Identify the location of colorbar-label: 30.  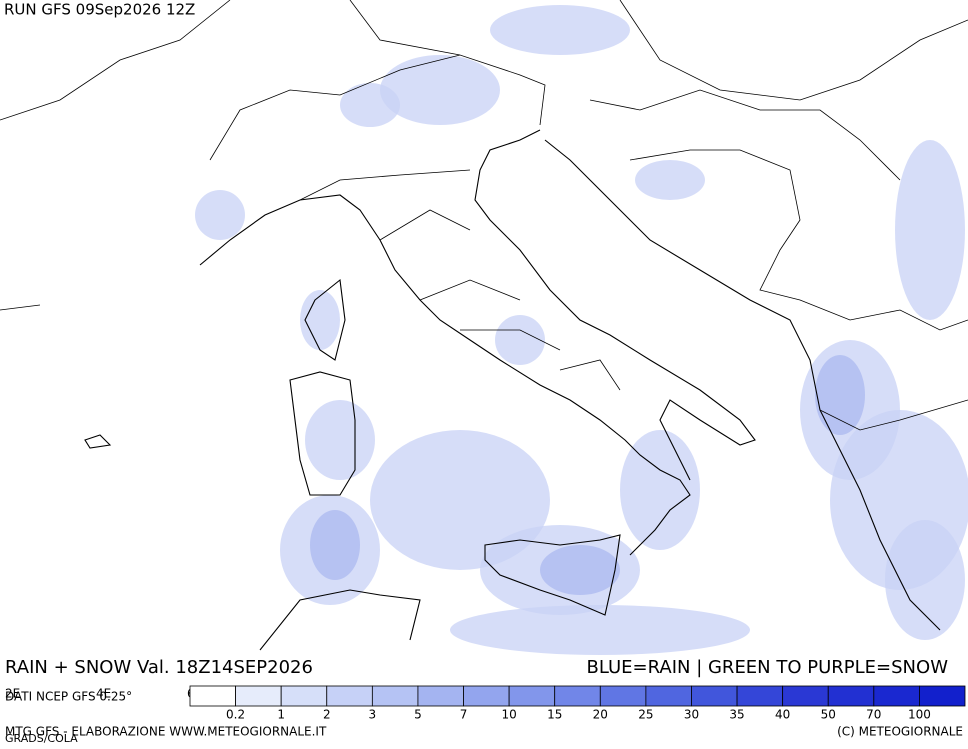
(691, 715).